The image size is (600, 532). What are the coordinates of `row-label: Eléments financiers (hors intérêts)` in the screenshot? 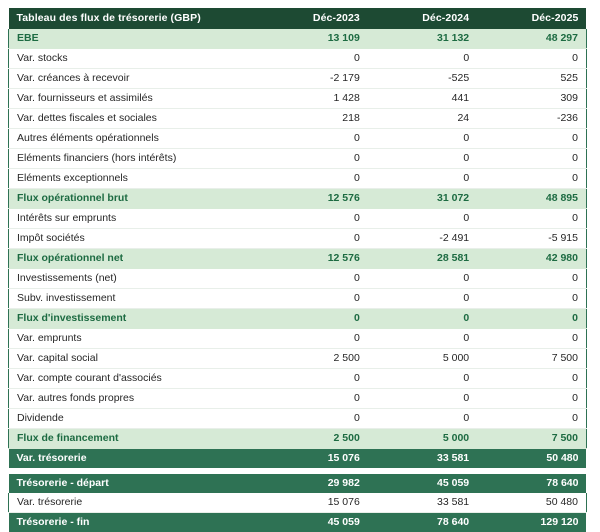 It's located at (134, 159).